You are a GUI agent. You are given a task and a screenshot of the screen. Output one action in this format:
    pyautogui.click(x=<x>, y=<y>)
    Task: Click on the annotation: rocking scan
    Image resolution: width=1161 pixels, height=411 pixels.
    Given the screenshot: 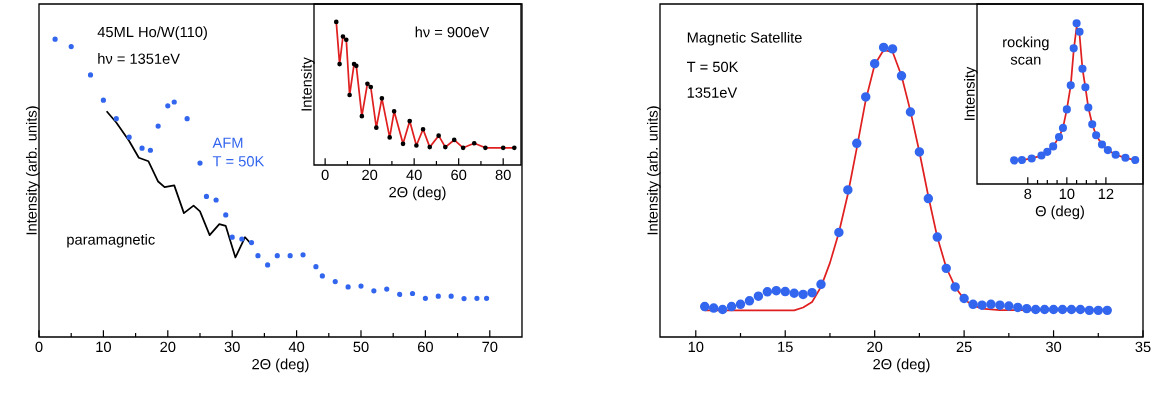 What is the action you would take?
    pyautogui.click(x=1026, y=50)
    